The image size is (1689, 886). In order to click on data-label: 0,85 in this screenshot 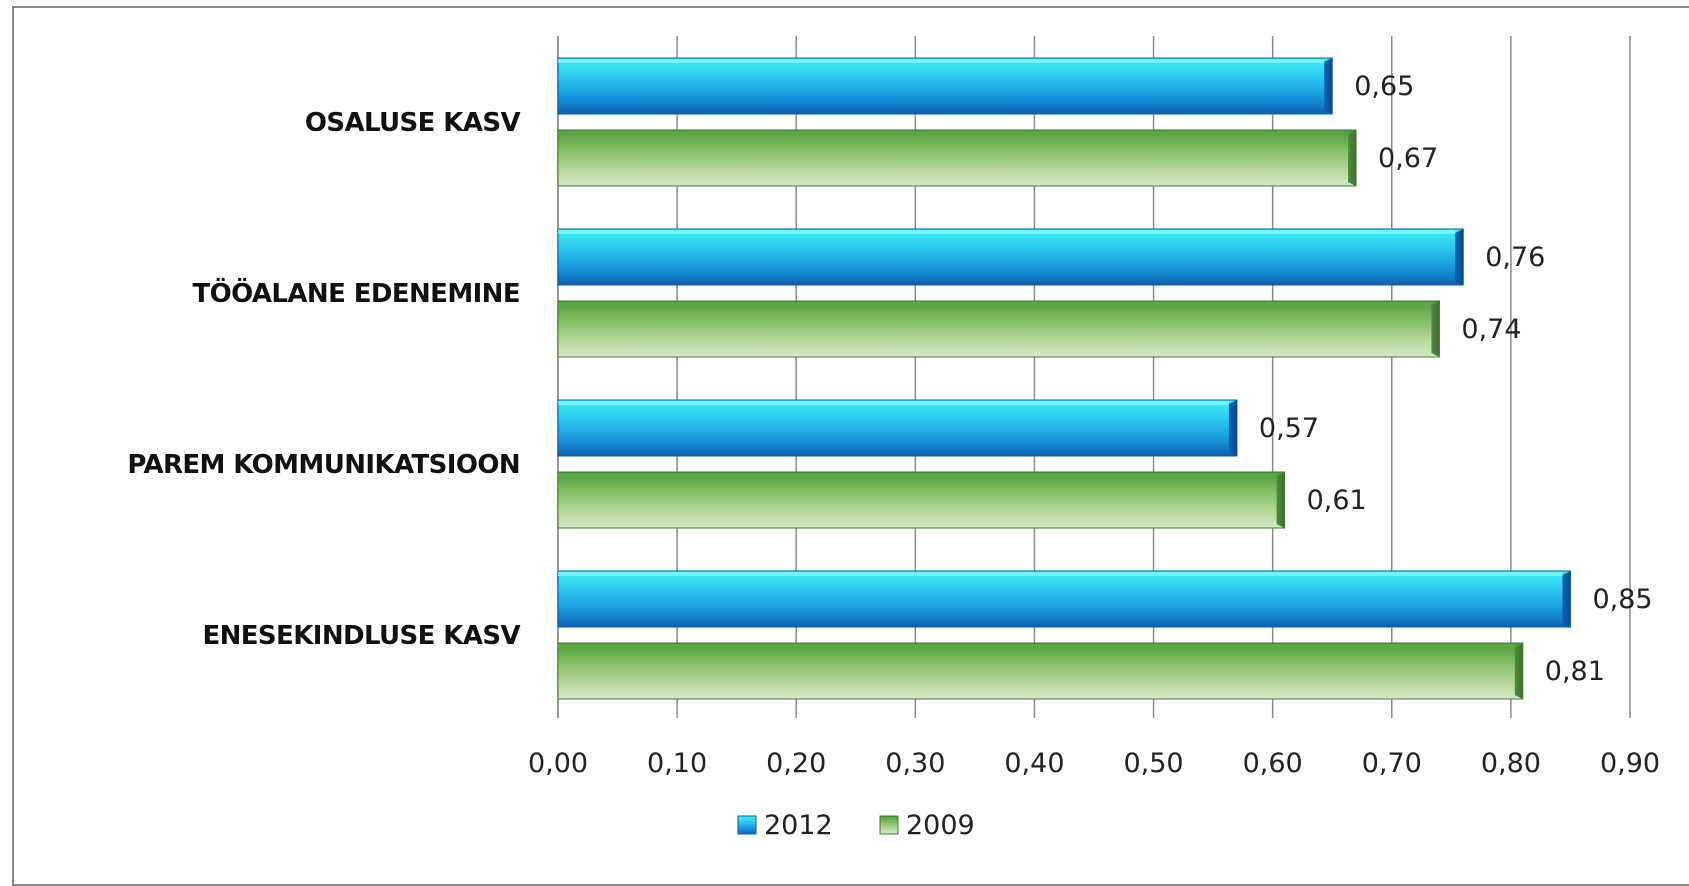, I will do `click(1622, 599)`.